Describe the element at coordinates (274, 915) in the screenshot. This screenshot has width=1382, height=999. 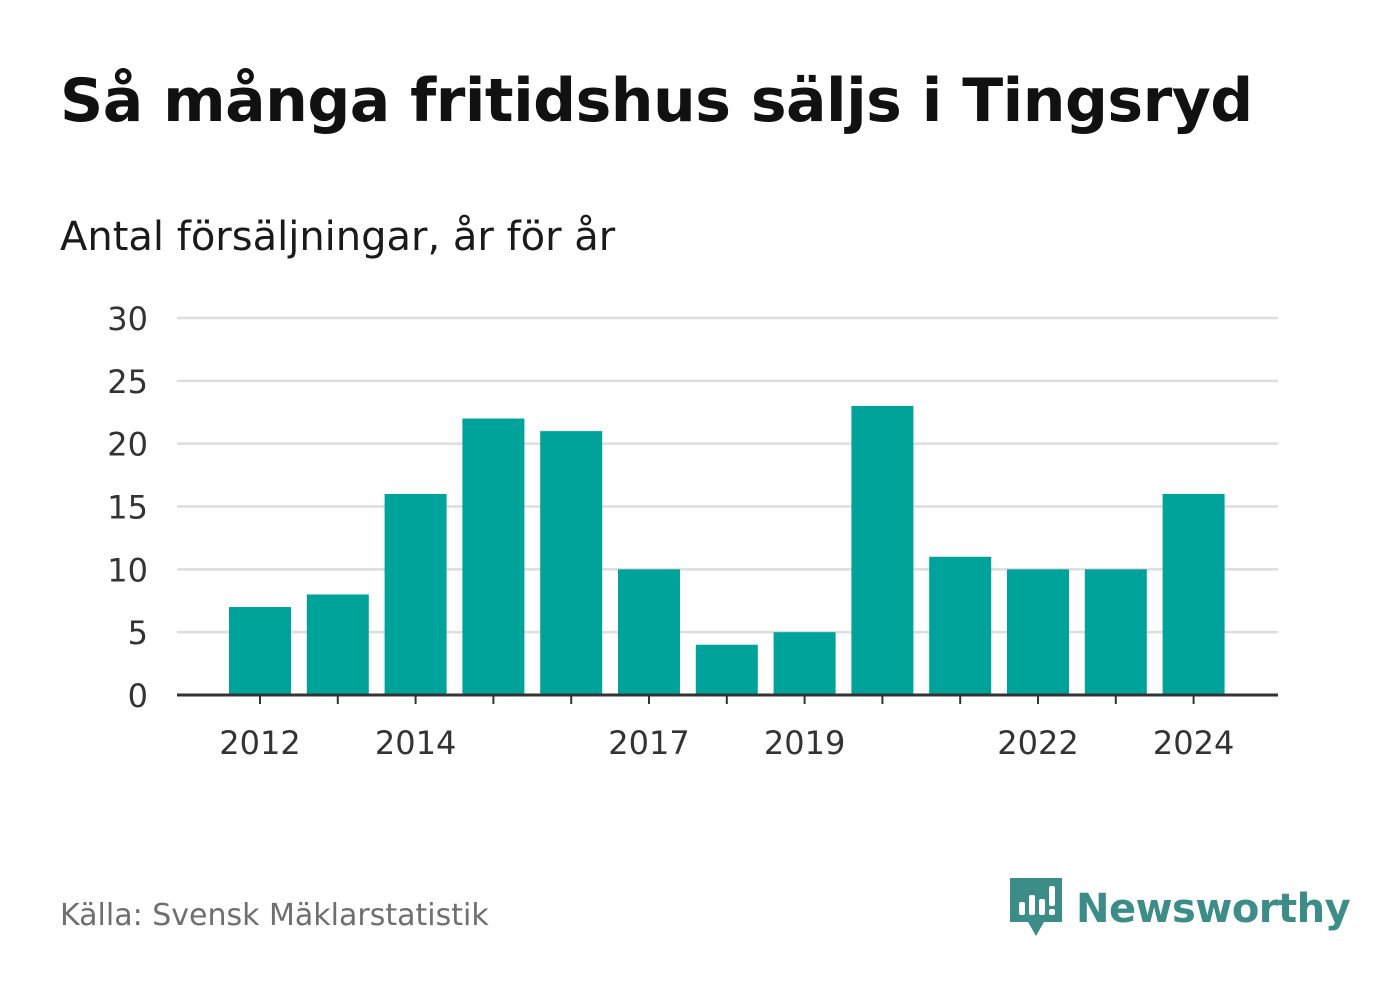
I see `source-note: Källa: Svensk Mäklarstatistik` at that location.